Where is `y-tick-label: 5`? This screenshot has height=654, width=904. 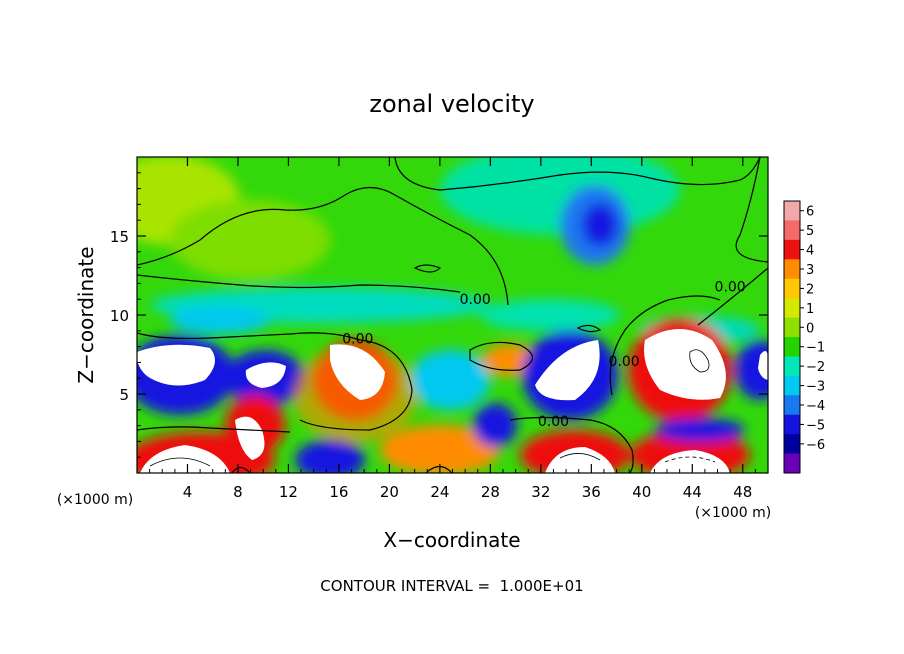
y-tick-label: 5 is located at coordinates (124, 395).